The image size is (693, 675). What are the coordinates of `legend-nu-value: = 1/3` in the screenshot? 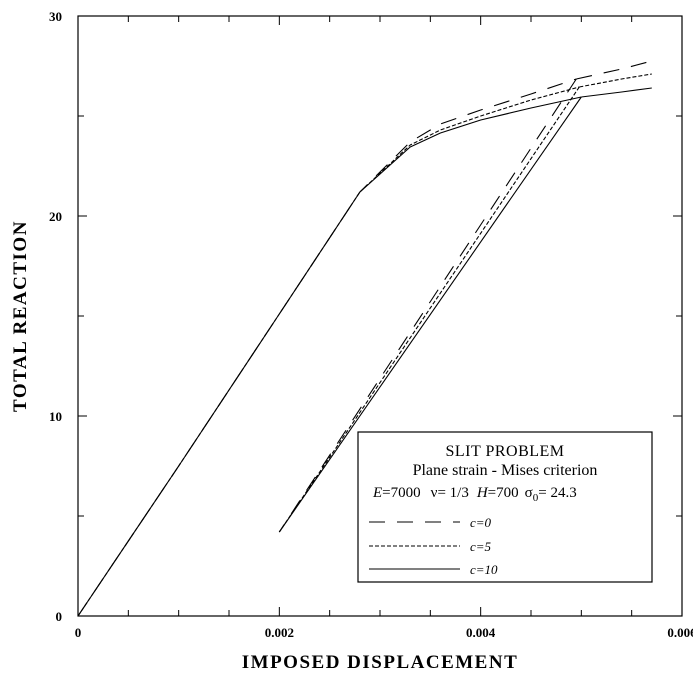 It's located at (452, 493).